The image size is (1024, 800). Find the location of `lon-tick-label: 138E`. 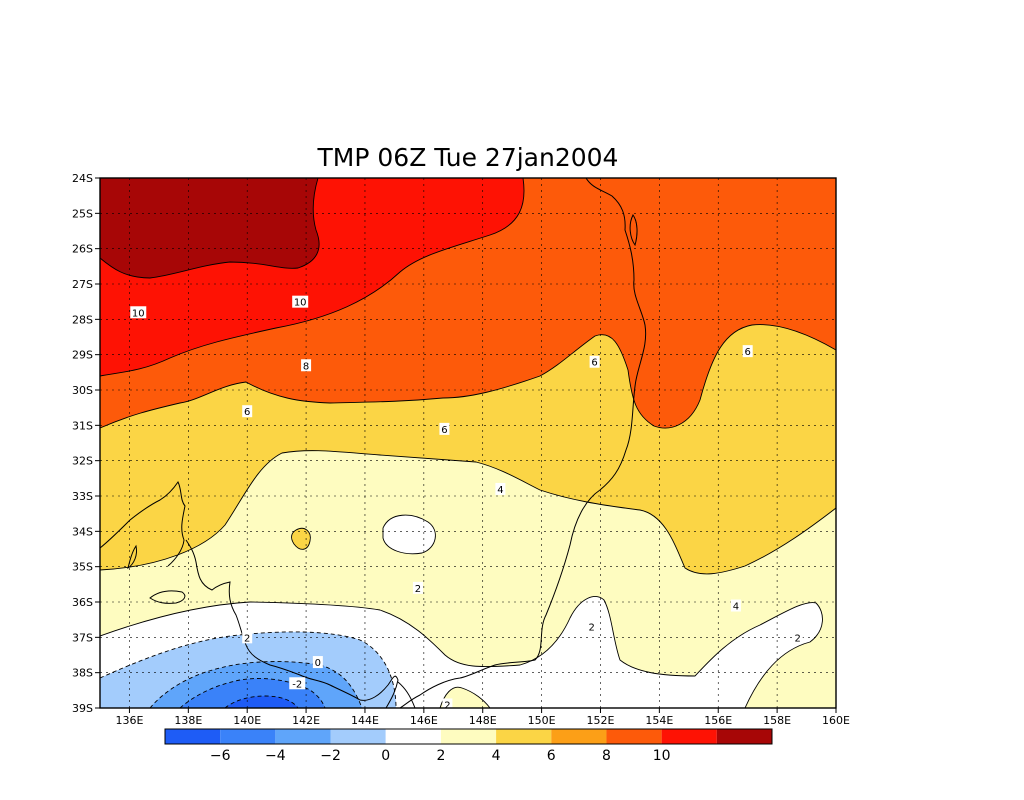

lon-tick-label: 138E is located at coordinates (188, 720).